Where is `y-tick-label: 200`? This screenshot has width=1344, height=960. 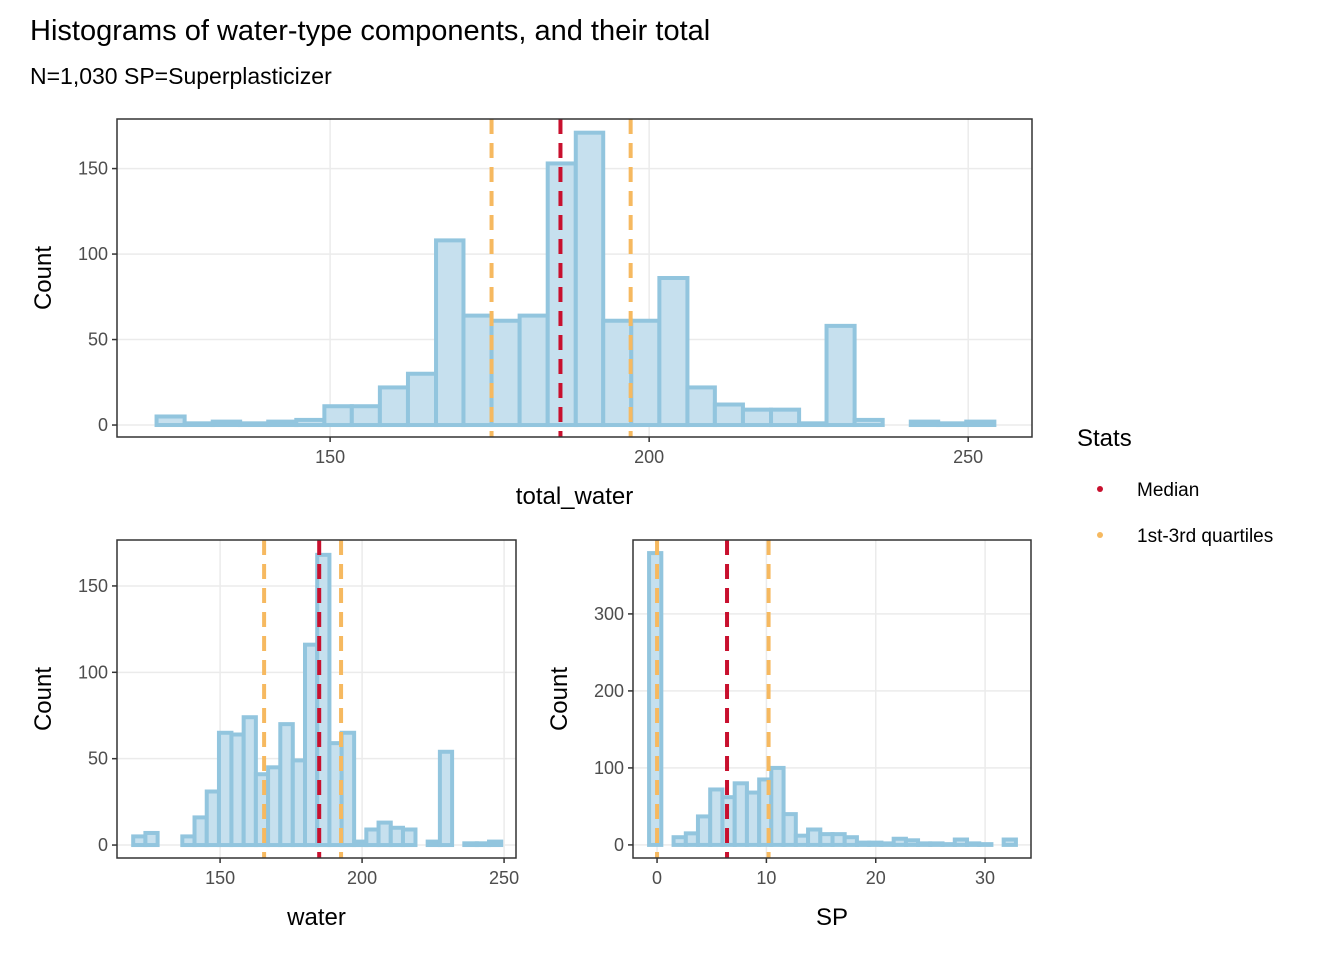 y-tick-label: 200 is located at coordinates (609, 691).